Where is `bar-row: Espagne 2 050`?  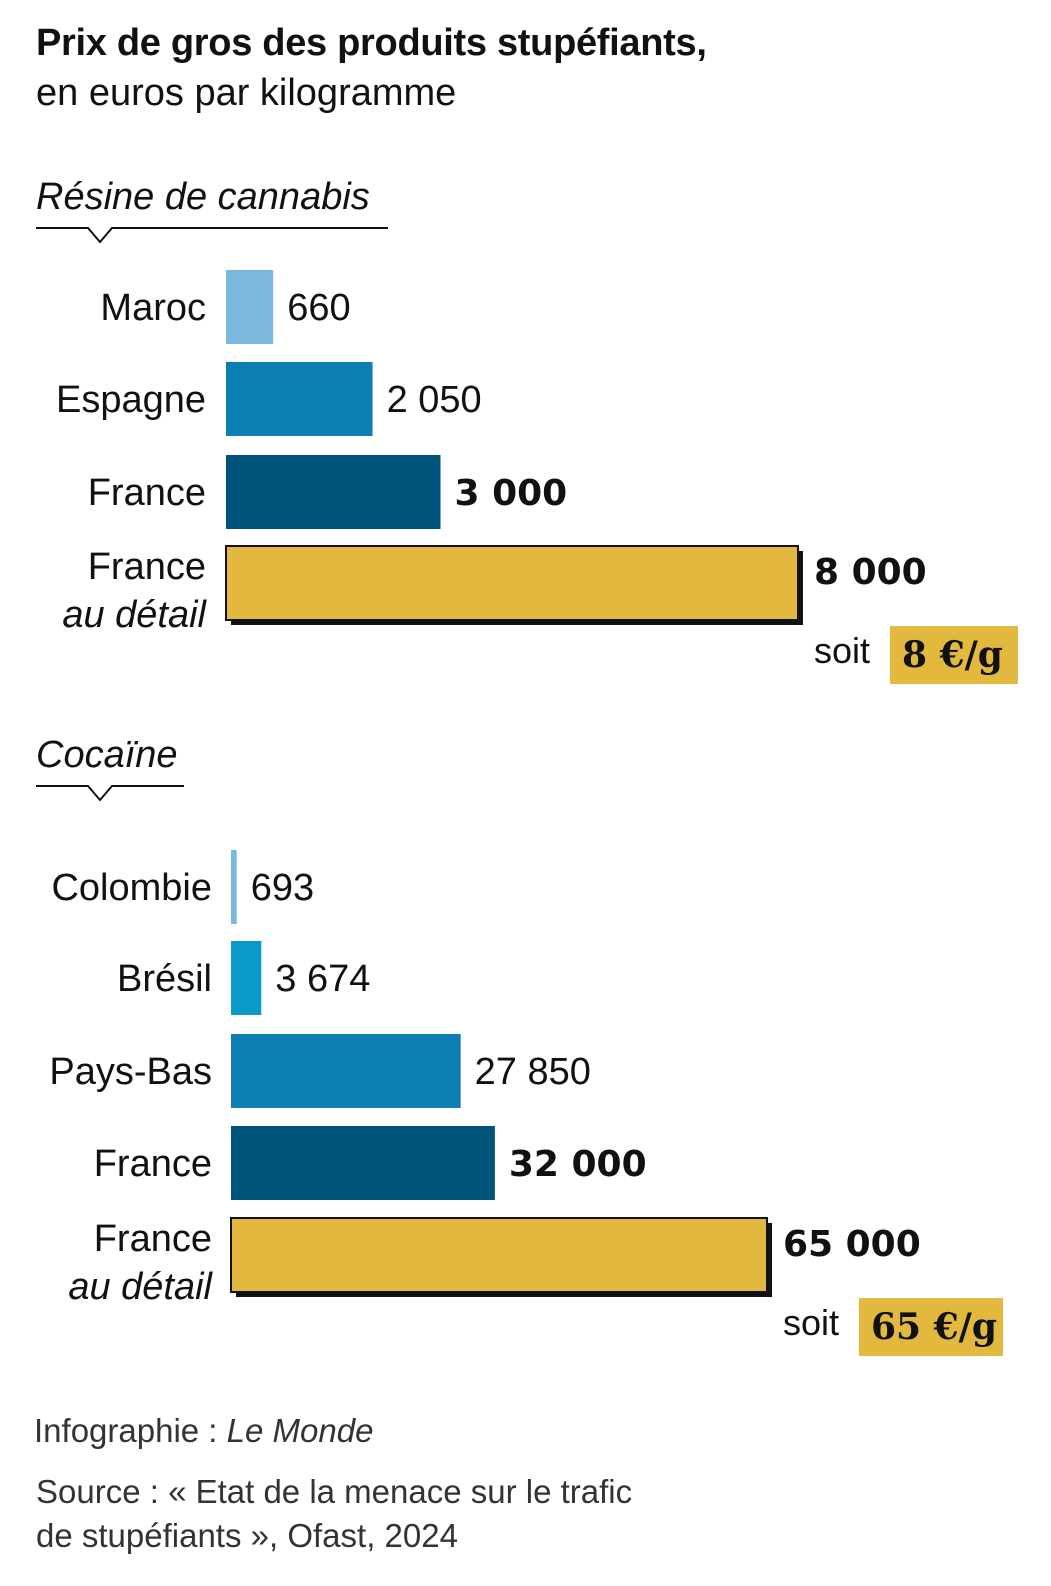 bar-row: Espagne 2 050 is located at coordinates (269, 399).